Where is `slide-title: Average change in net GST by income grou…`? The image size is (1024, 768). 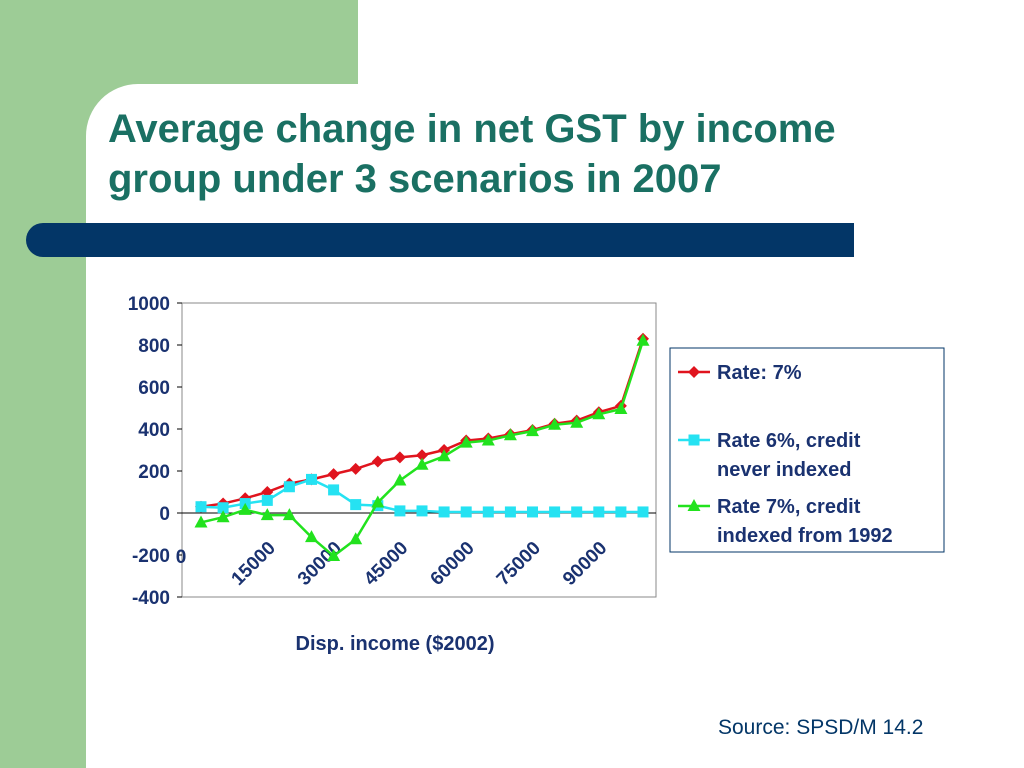 slide-title: Average change in net GST by income grou… is located at coordinates (548, 154).